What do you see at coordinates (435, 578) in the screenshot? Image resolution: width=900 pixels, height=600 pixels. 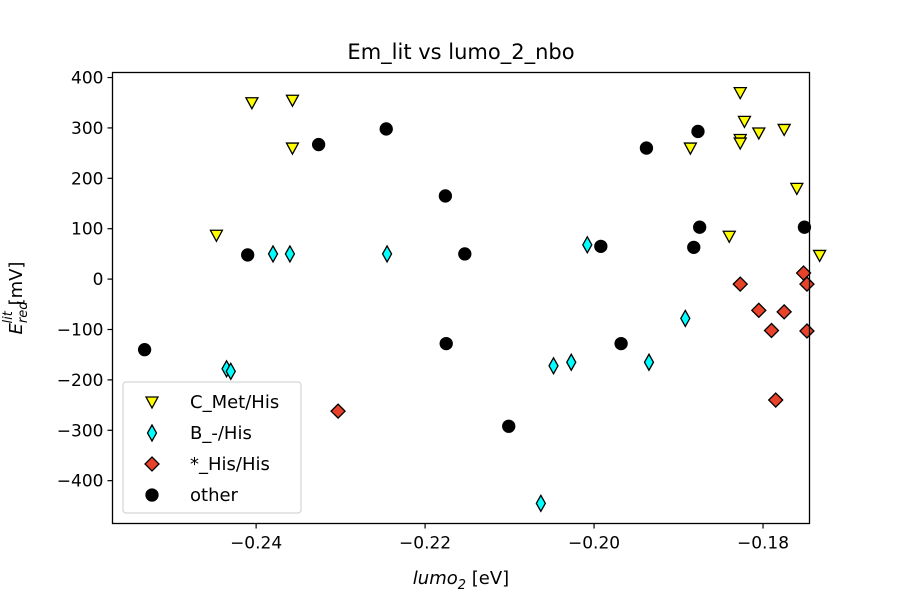 I see `x-axis-label-main: lumo` at bounding box center [435, 578].